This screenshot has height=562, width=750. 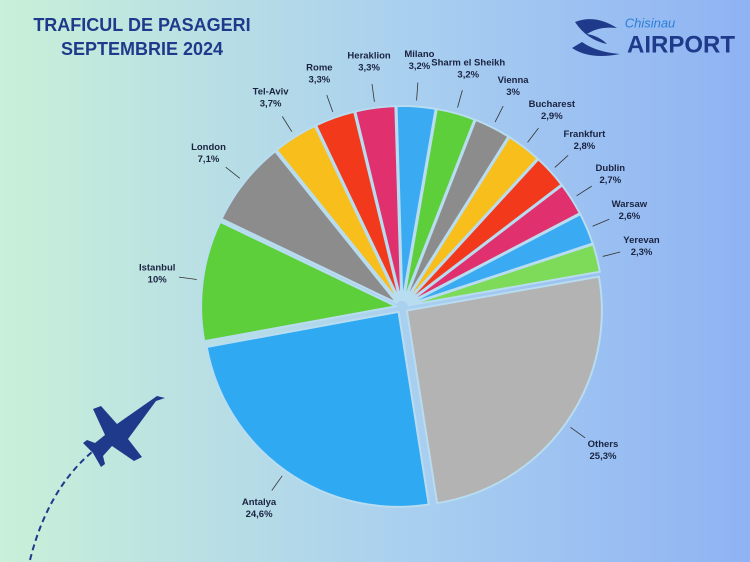 I want to click on slice-label: Rome, so click(x=319, y=68).